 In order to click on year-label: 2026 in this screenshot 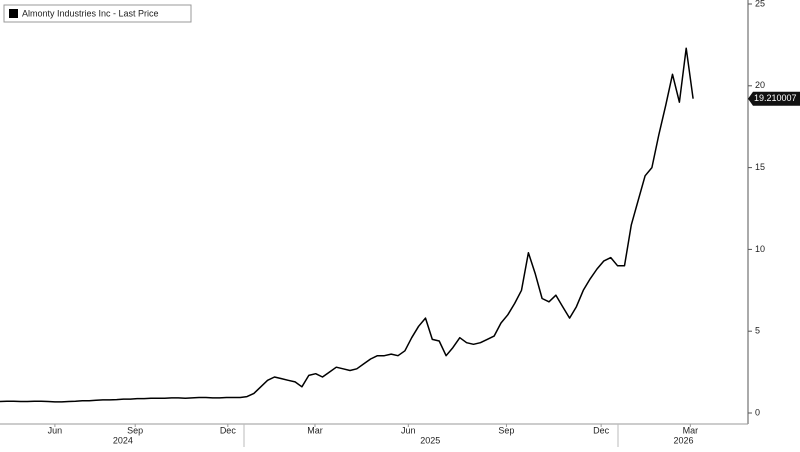, I will do `click(683, 440)`.